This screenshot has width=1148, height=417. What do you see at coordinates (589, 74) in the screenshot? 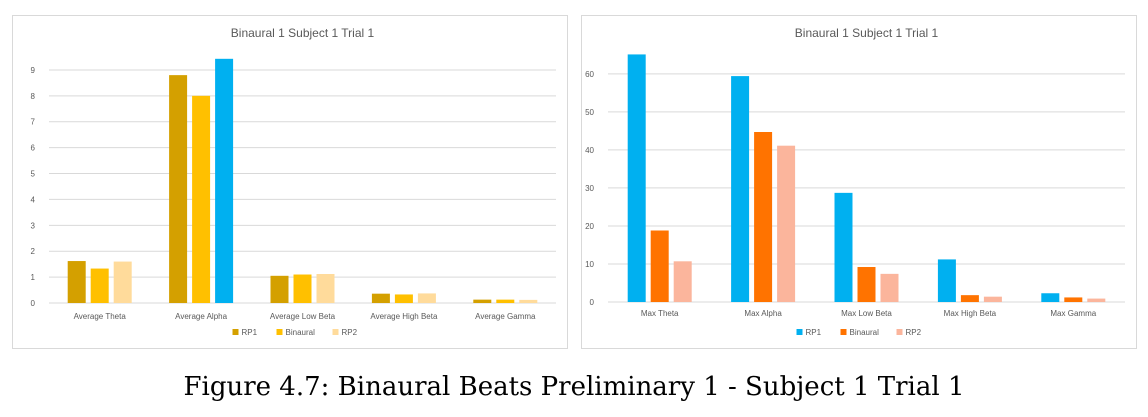
I see `y-tick-label: 60` at bounding box center [589, 74].